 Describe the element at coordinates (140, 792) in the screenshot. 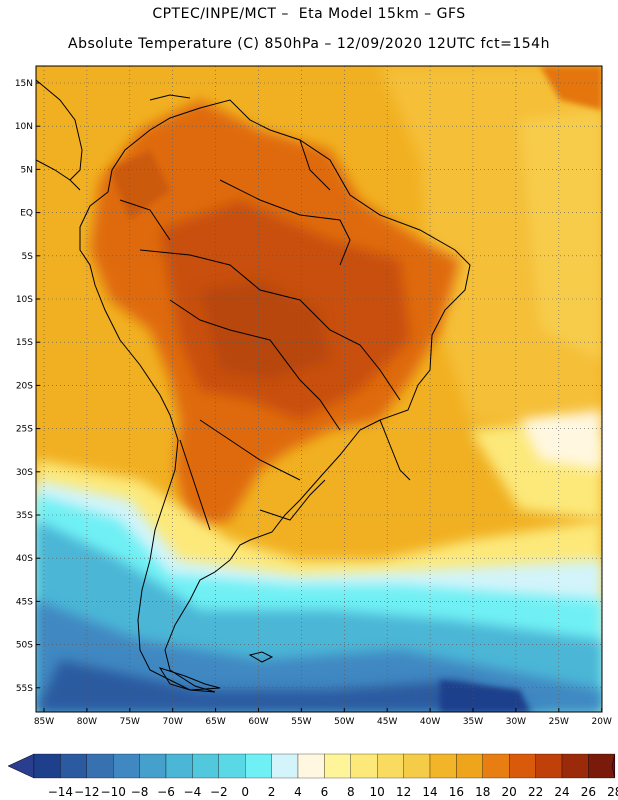

I see `colorbar-label: −8` at that location.